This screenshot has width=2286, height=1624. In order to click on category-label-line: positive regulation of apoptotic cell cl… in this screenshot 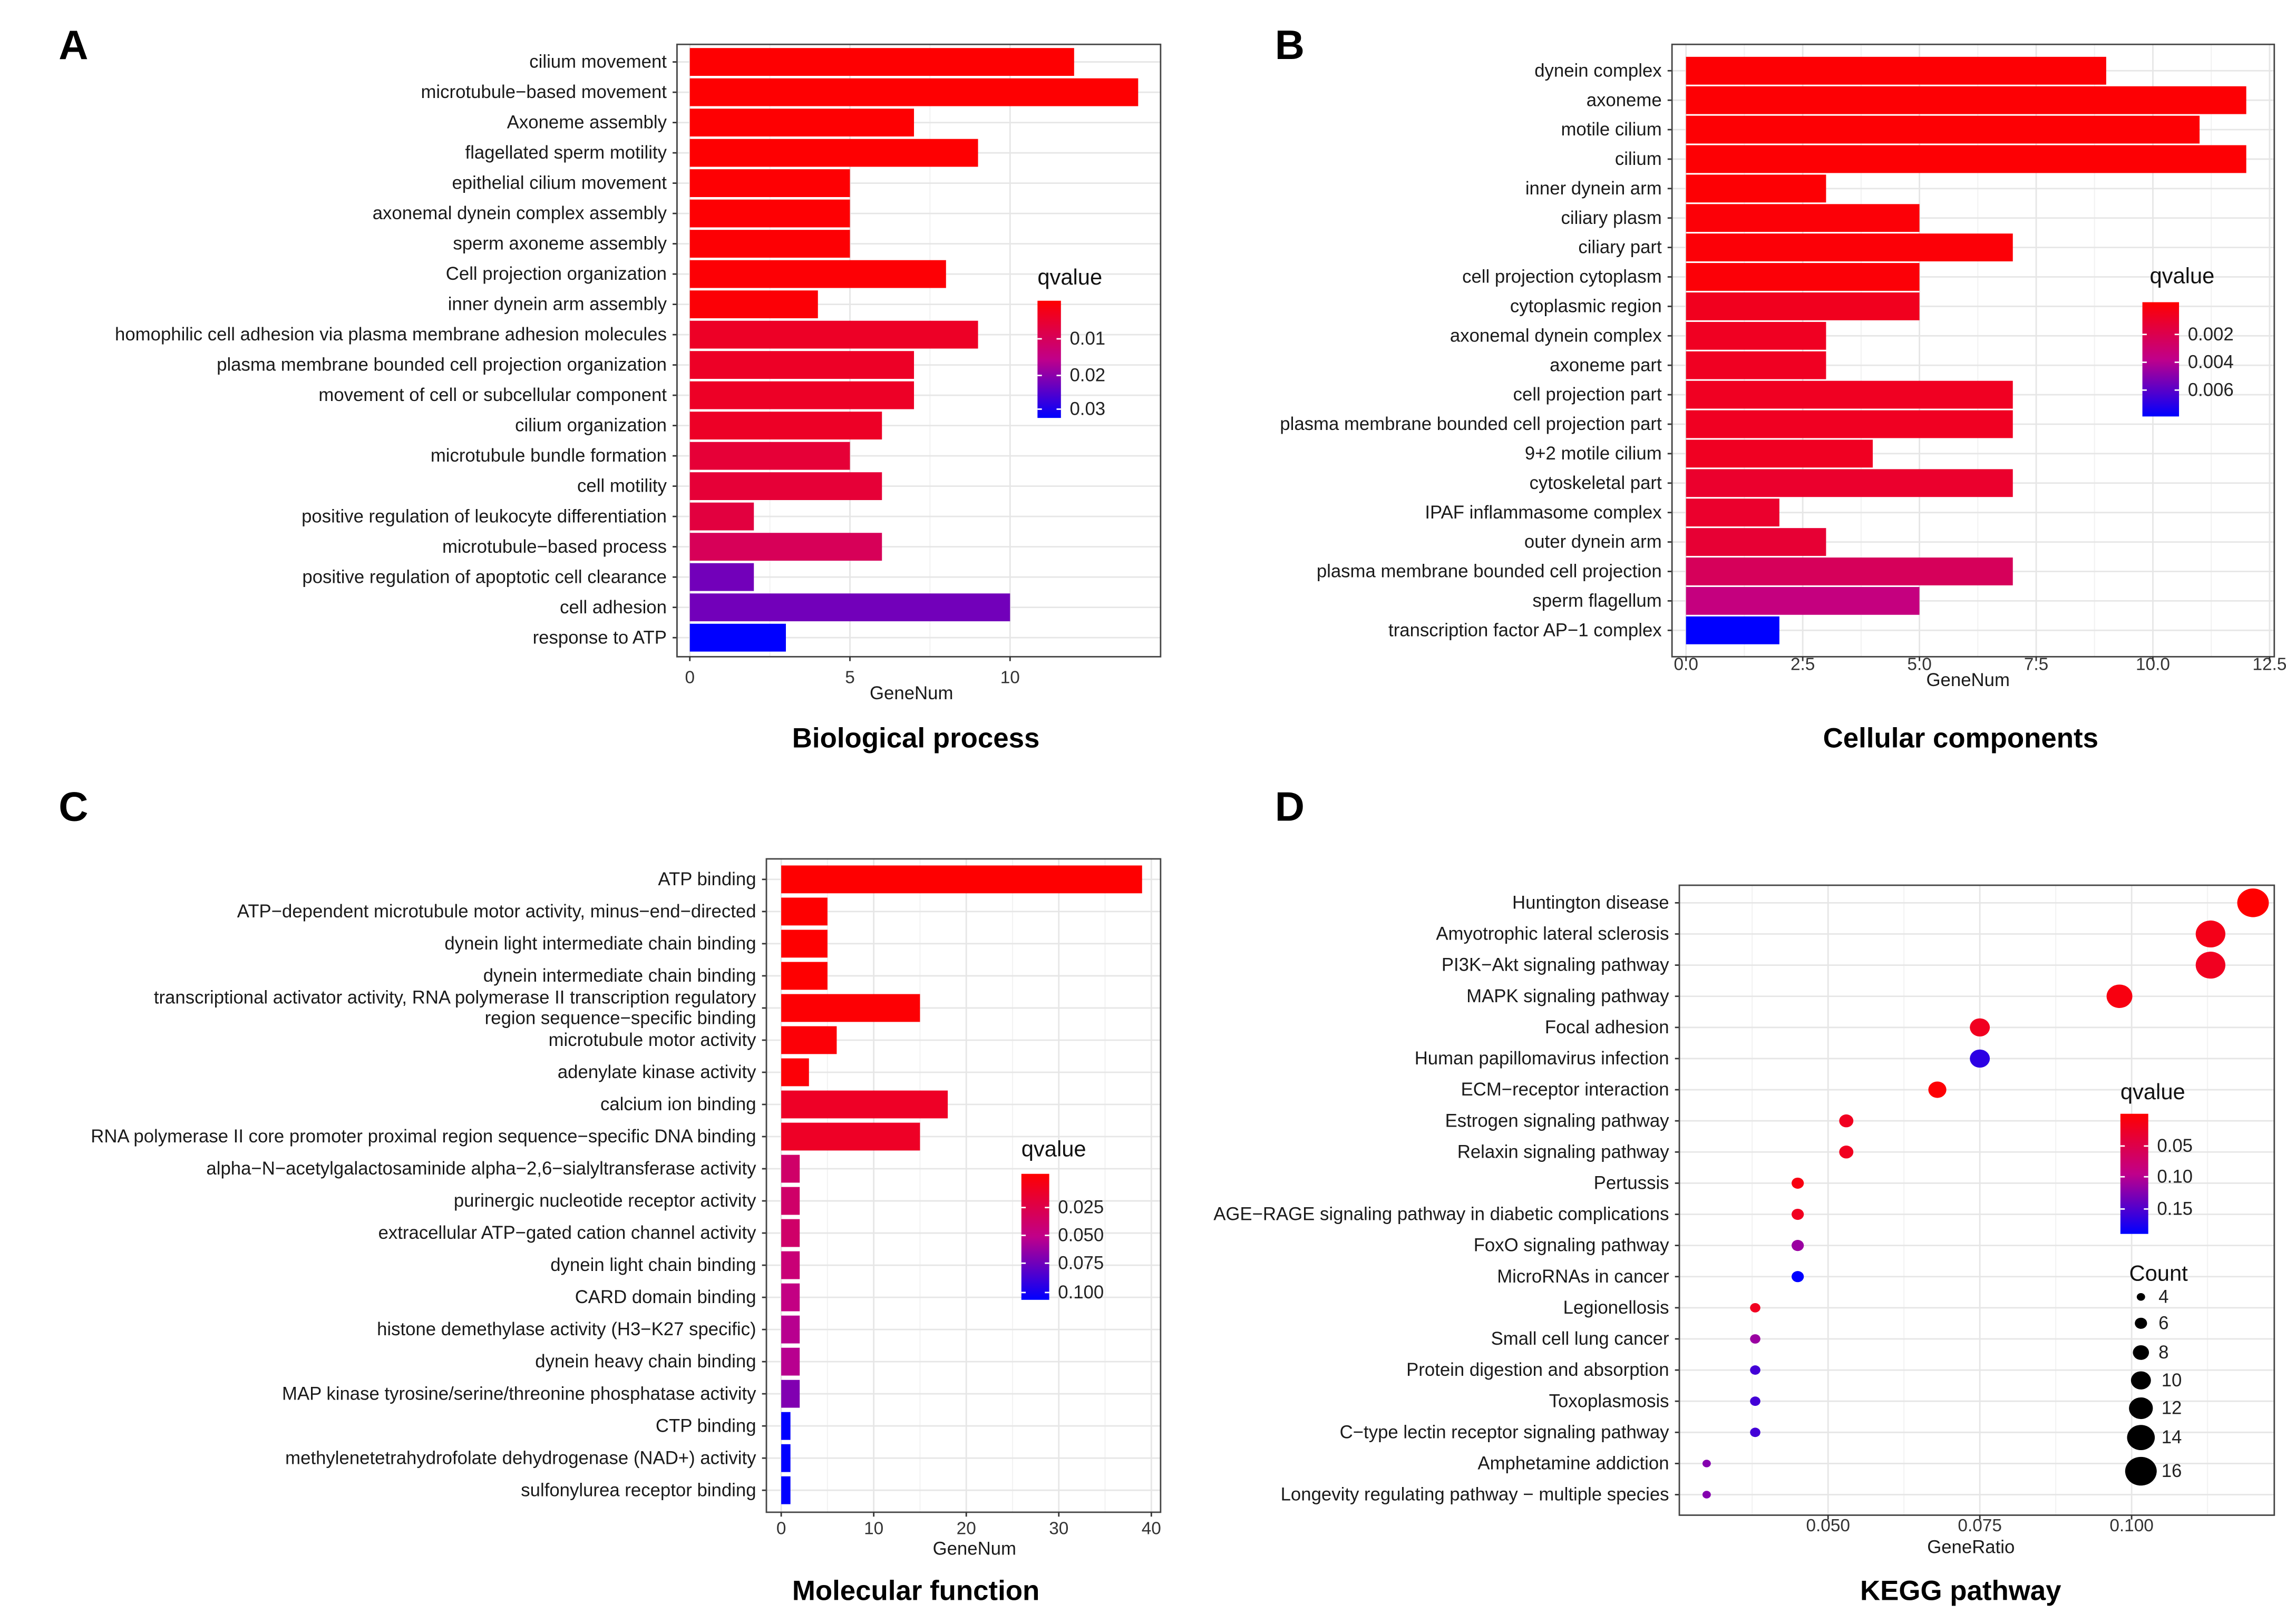, I will do `click(485, 577)`.